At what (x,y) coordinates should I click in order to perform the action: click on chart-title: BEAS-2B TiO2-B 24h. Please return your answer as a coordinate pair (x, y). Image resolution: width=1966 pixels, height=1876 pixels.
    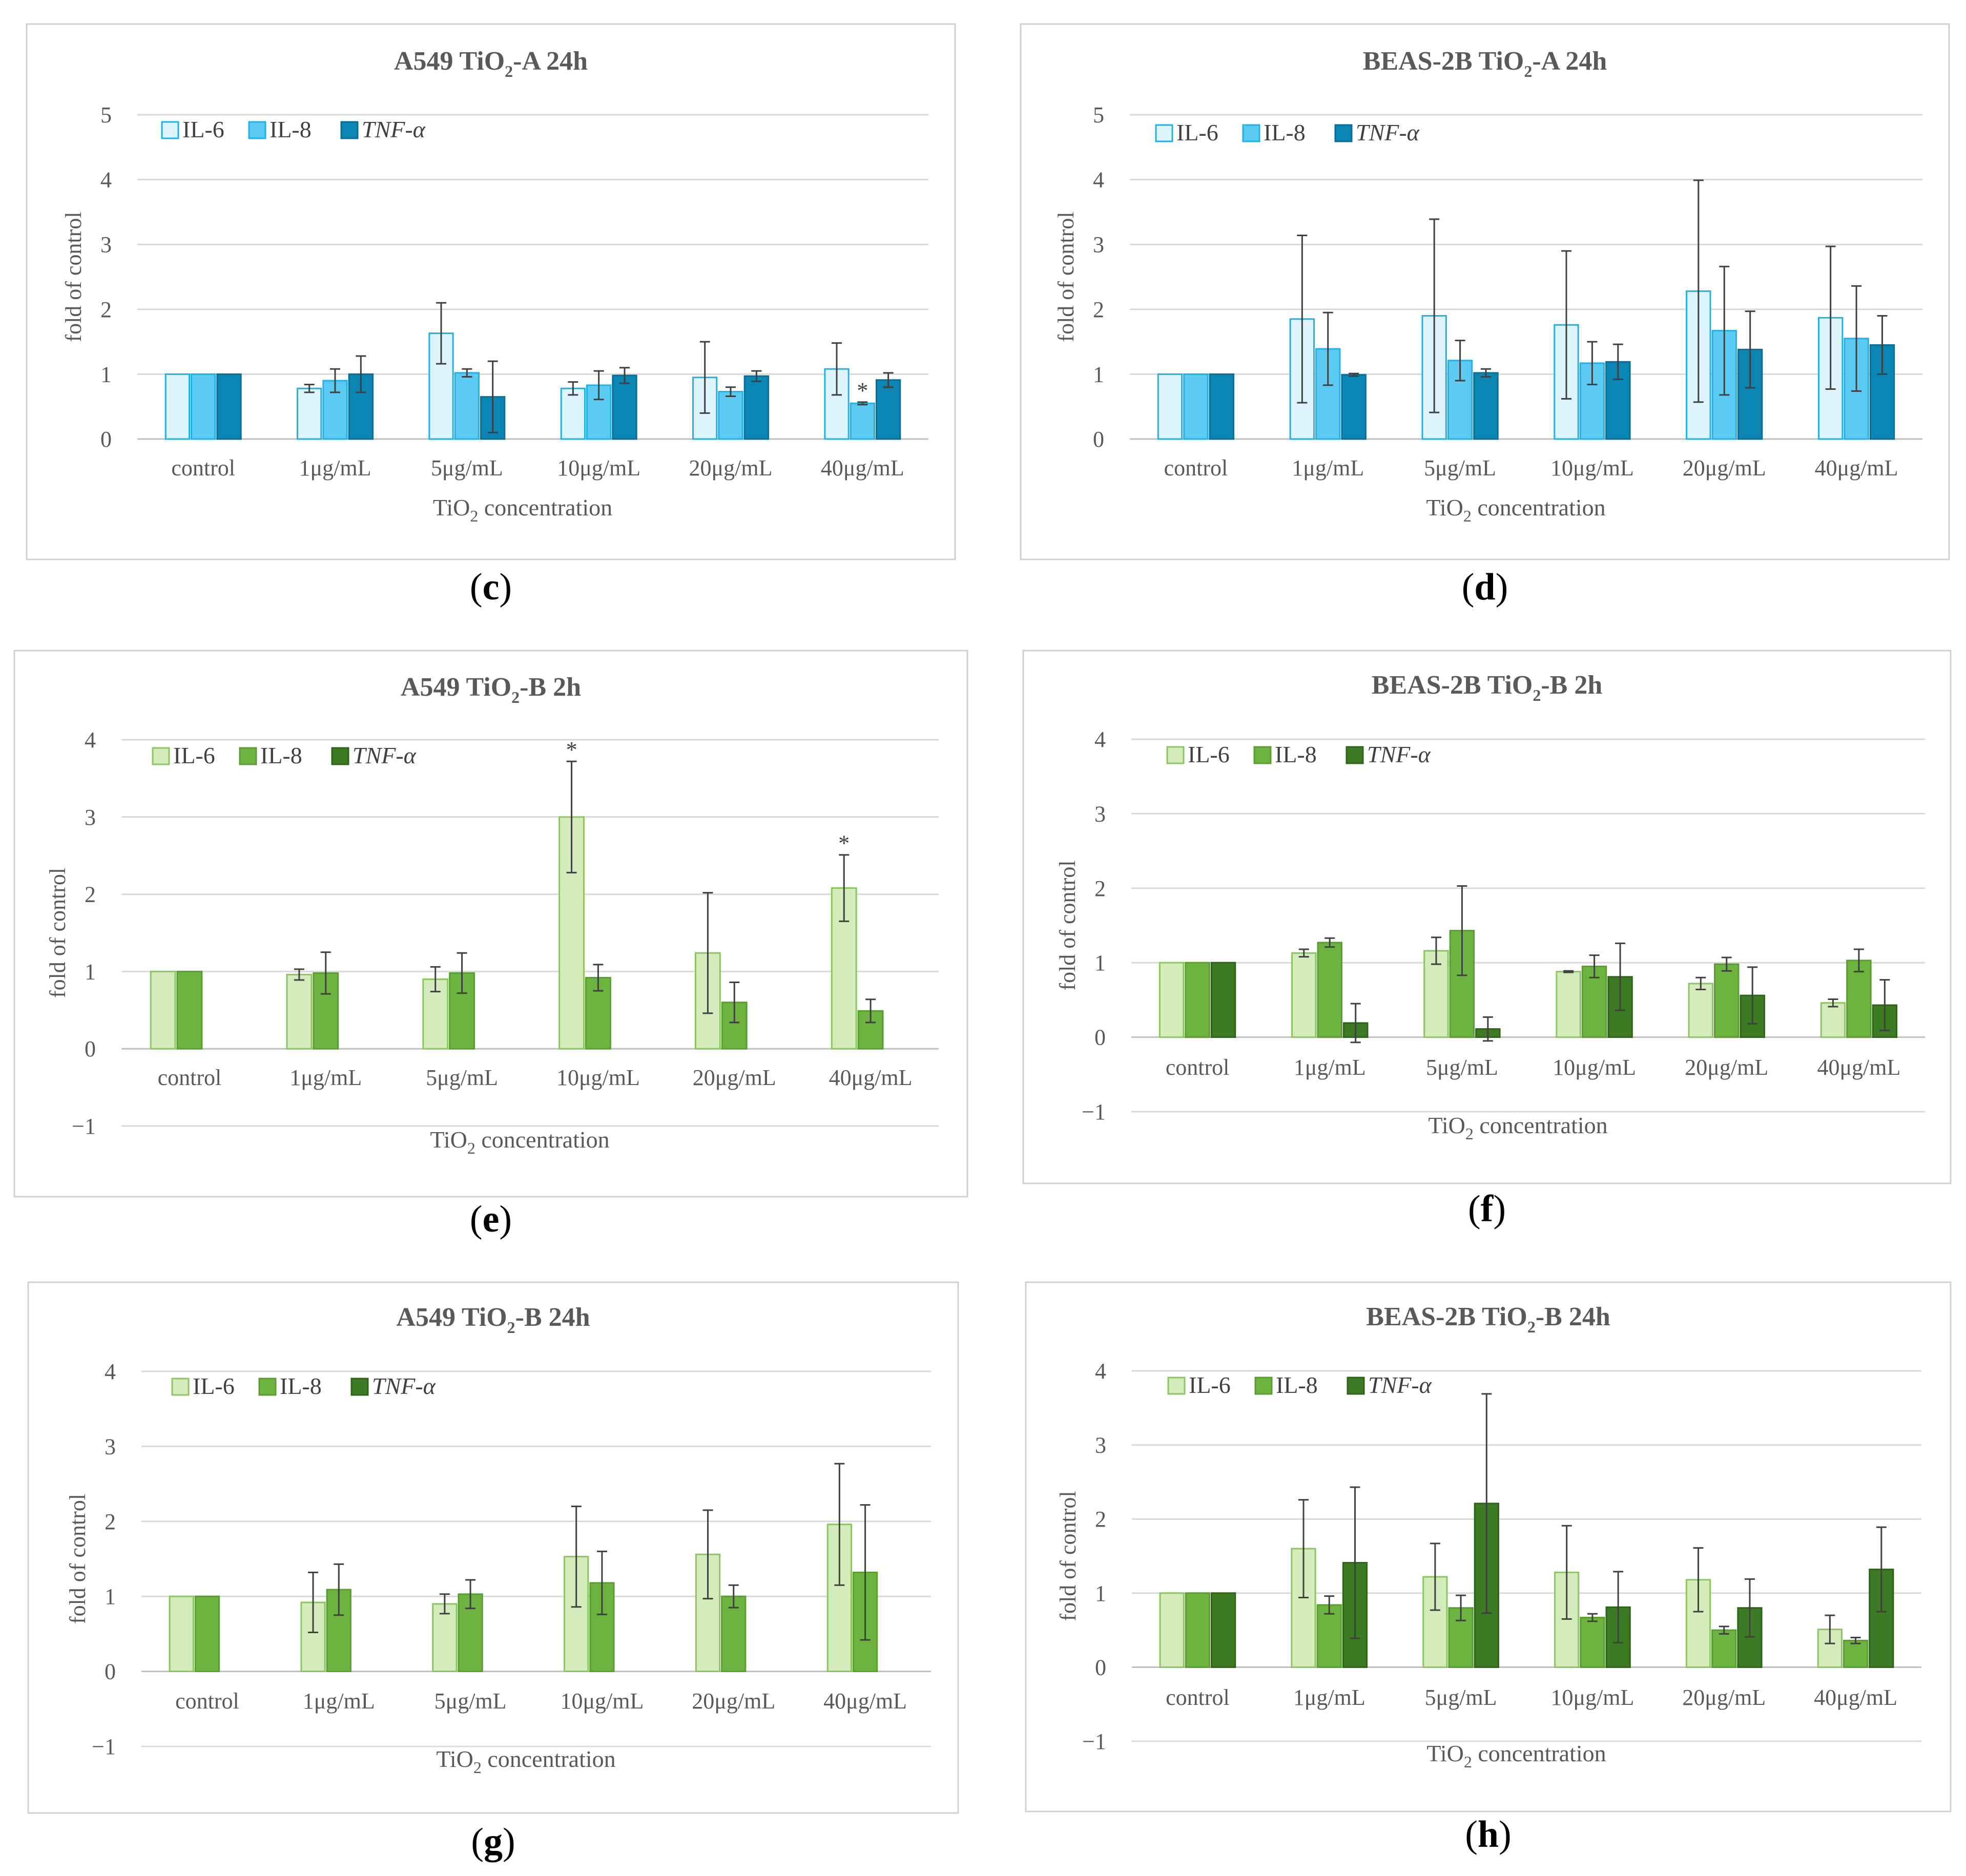
    Looking at the image, I should click on (1488, 1319).